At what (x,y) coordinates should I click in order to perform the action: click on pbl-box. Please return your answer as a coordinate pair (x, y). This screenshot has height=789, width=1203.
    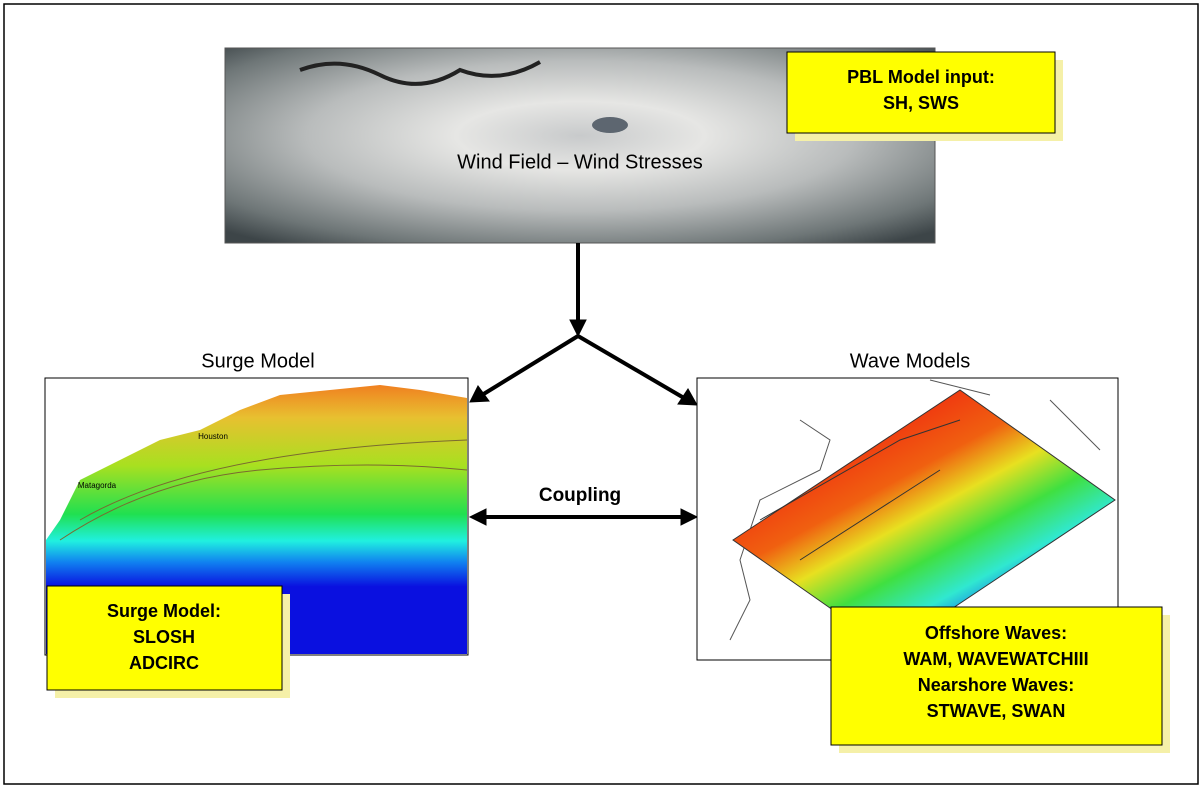
    Looking at the image, I should click on (921, 92).